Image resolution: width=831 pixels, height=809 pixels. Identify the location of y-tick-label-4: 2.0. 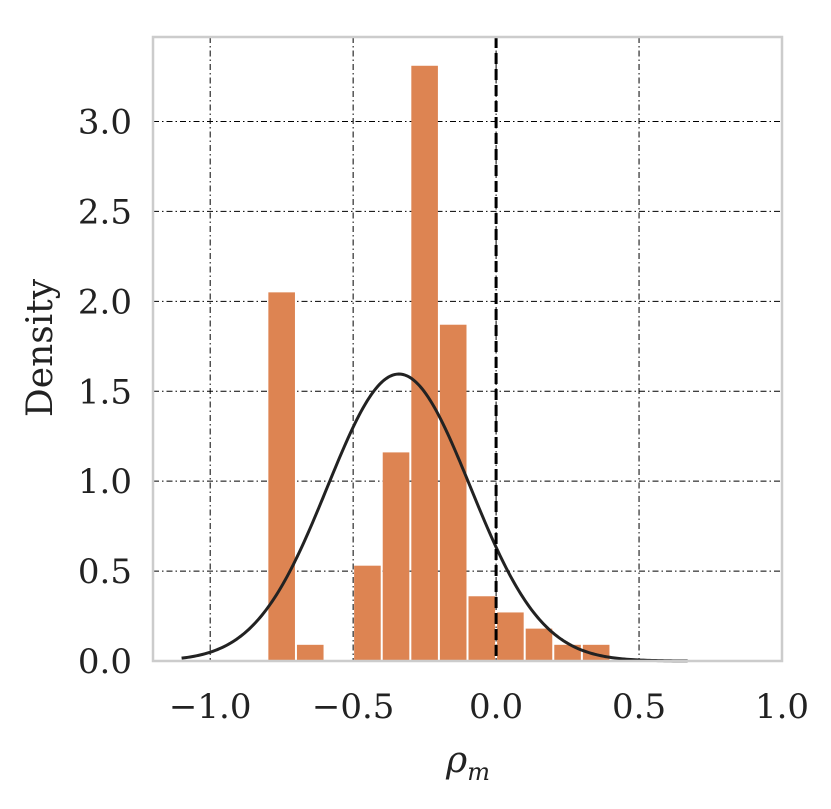
(105, 302).